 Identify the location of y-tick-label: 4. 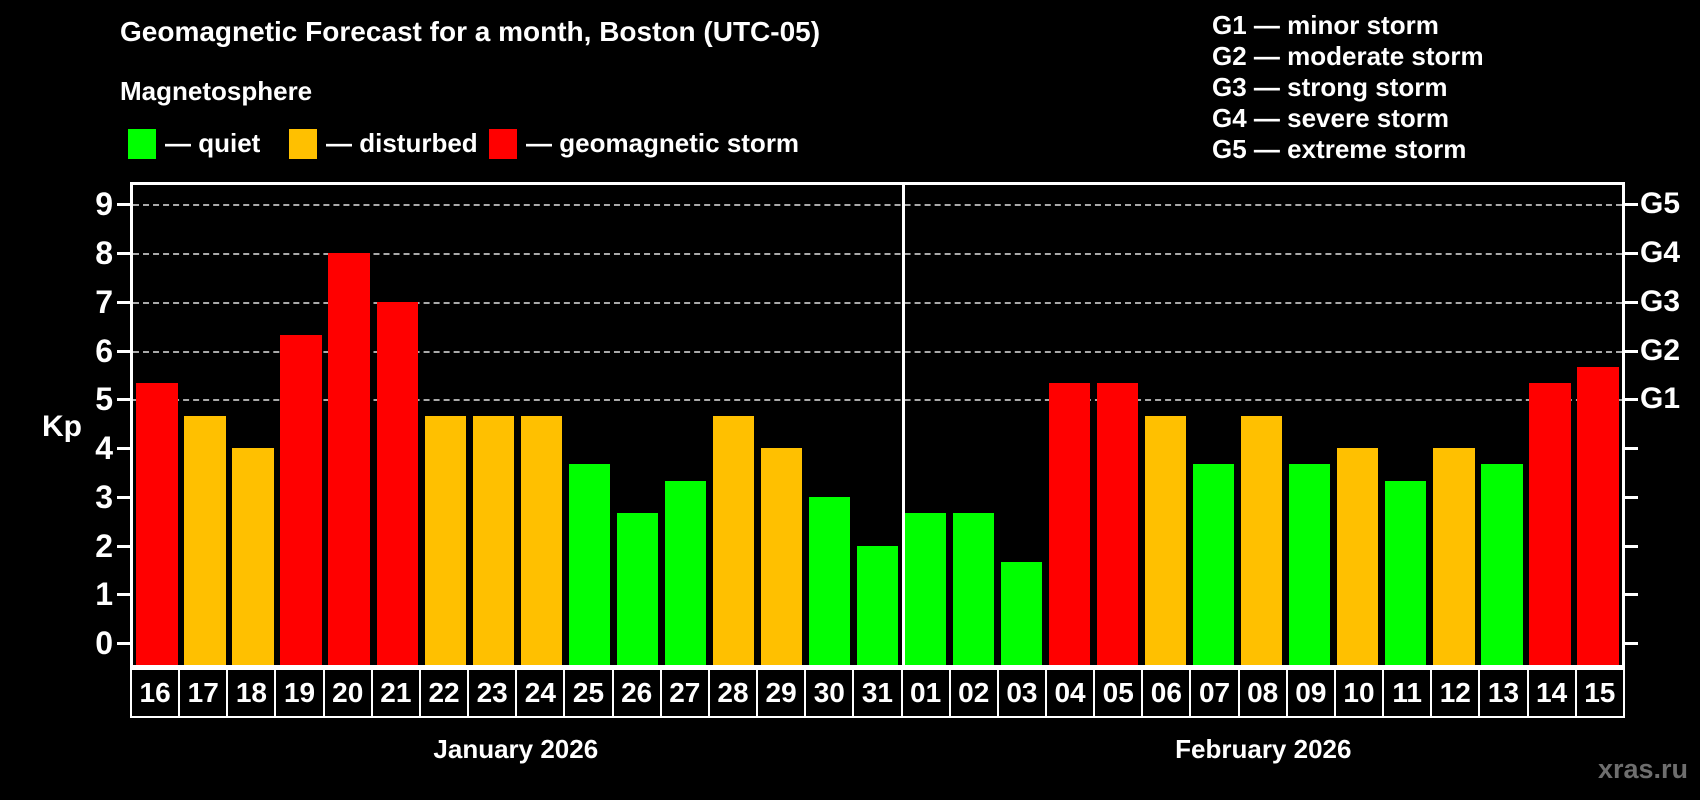
(104, 448).